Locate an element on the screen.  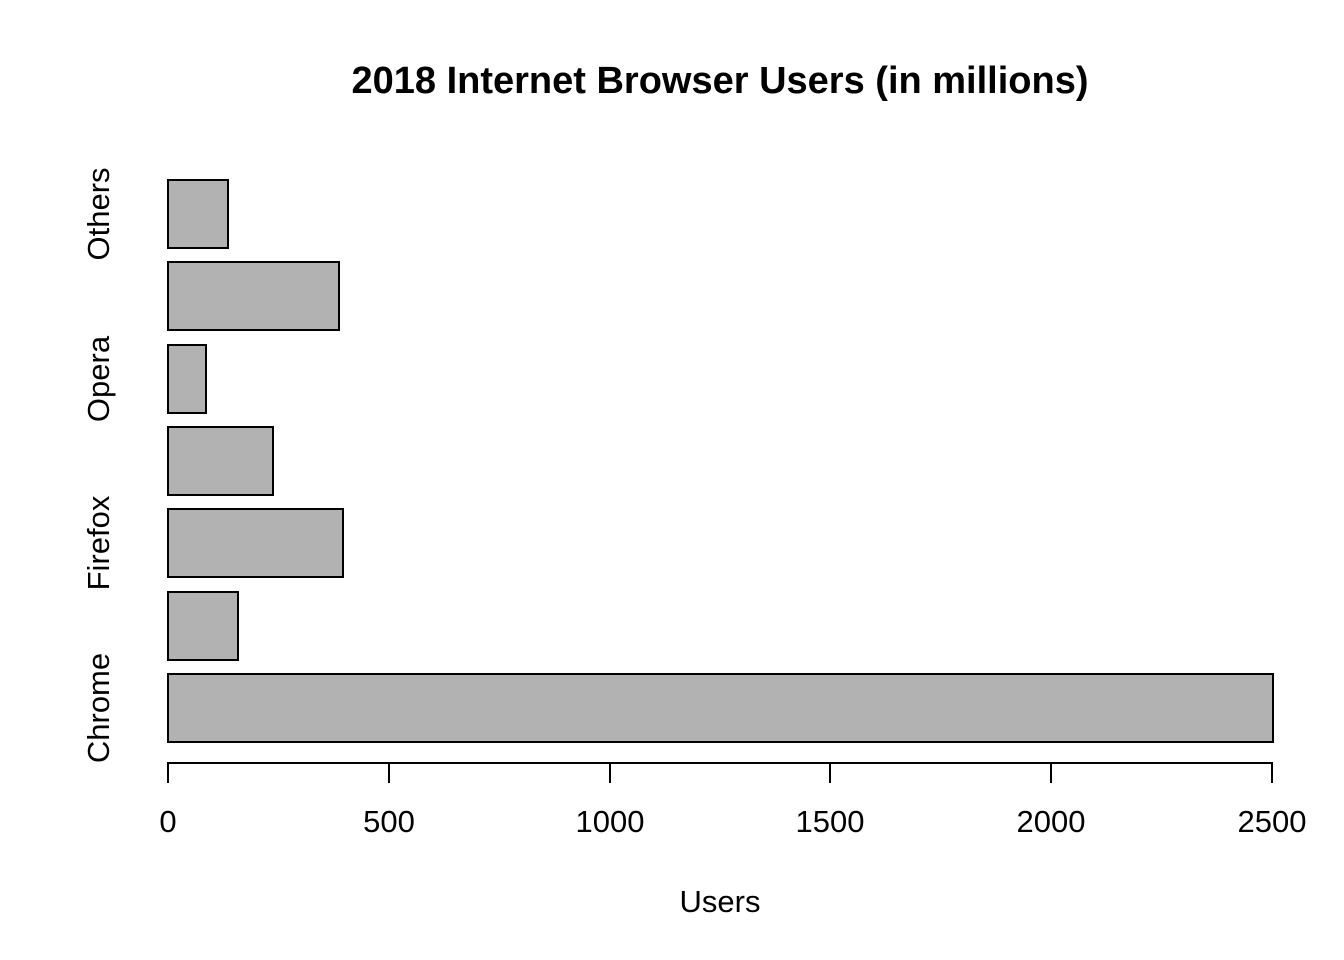
x-axis-tick-label-1500: 1500 is located at coordinates (830, 821).